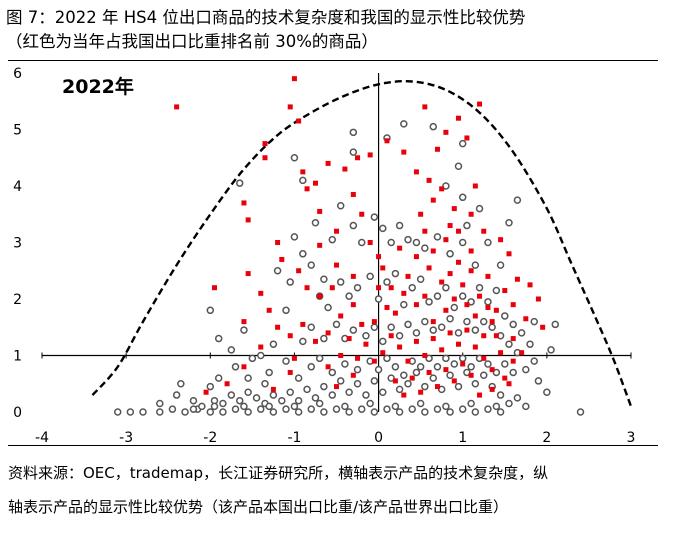  I want to click on y-tick-label: 4, so click(17, 187).